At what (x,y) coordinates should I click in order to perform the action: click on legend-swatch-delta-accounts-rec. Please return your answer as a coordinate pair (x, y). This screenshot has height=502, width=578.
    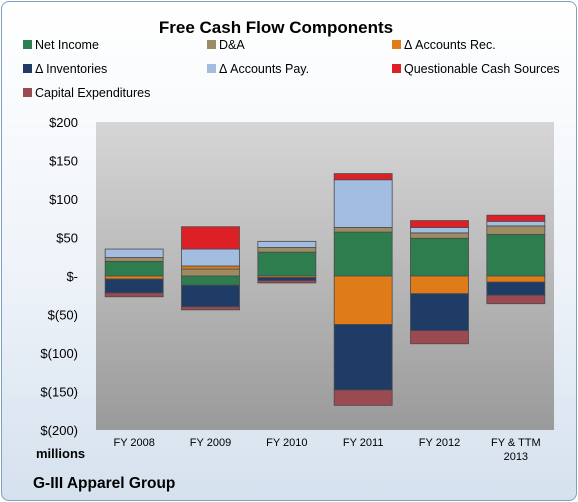
    Looking at the image, I should click on (396, 44).